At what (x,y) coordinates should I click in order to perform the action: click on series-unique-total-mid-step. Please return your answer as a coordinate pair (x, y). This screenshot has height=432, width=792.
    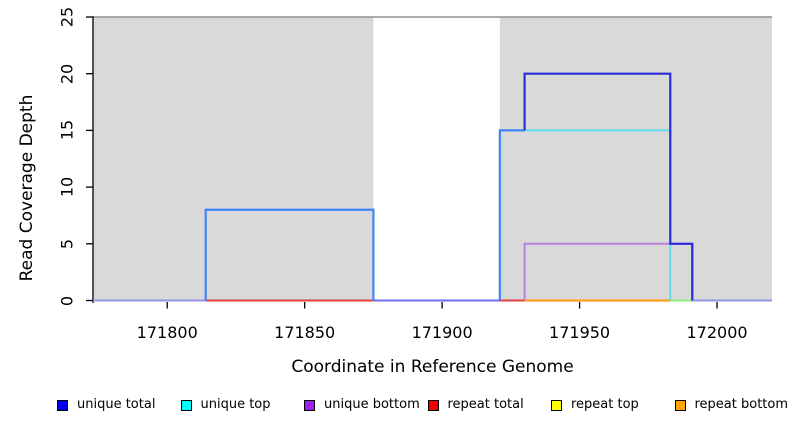
    Looking at the image, I should click on (511, 215).